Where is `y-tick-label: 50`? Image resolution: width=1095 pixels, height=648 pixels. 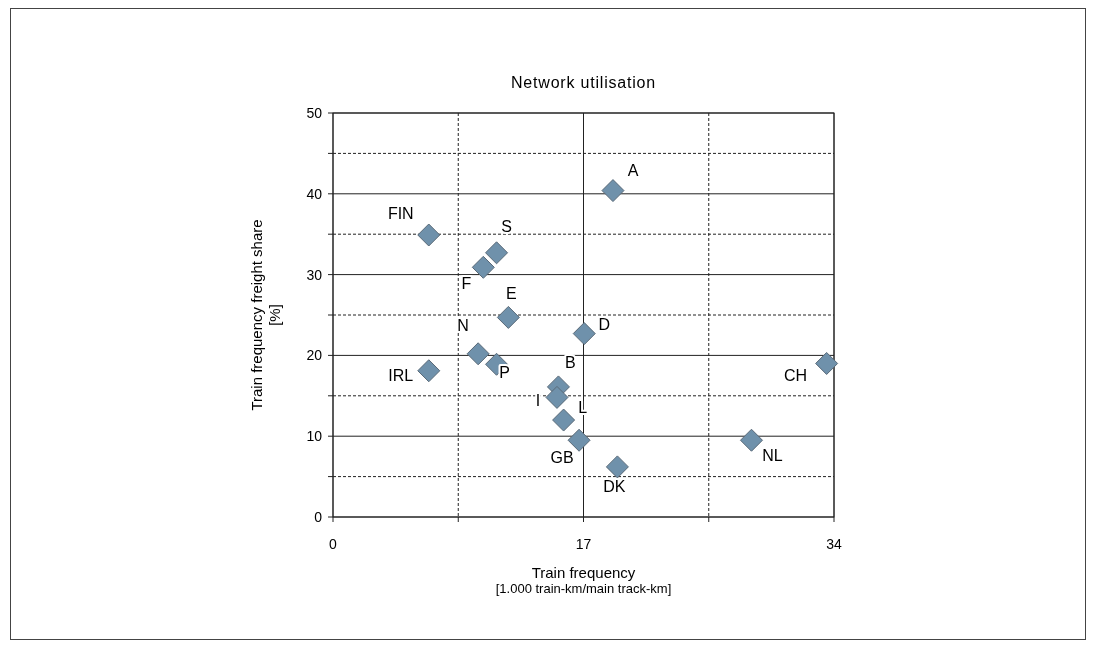 y-tick-label: 50 is located at coordinates (314, 113).